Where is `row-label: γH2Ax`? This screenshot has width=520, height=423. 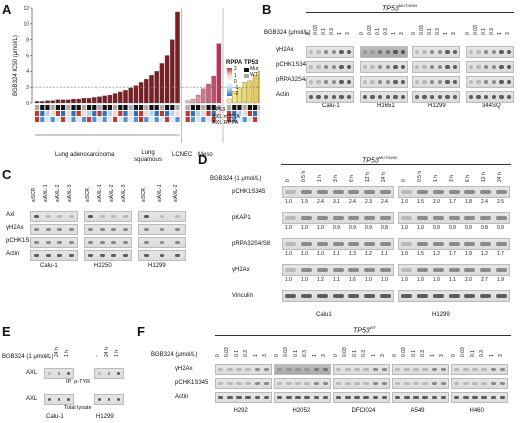 row-label: γH2Ax is located at coordinates (241, 270).